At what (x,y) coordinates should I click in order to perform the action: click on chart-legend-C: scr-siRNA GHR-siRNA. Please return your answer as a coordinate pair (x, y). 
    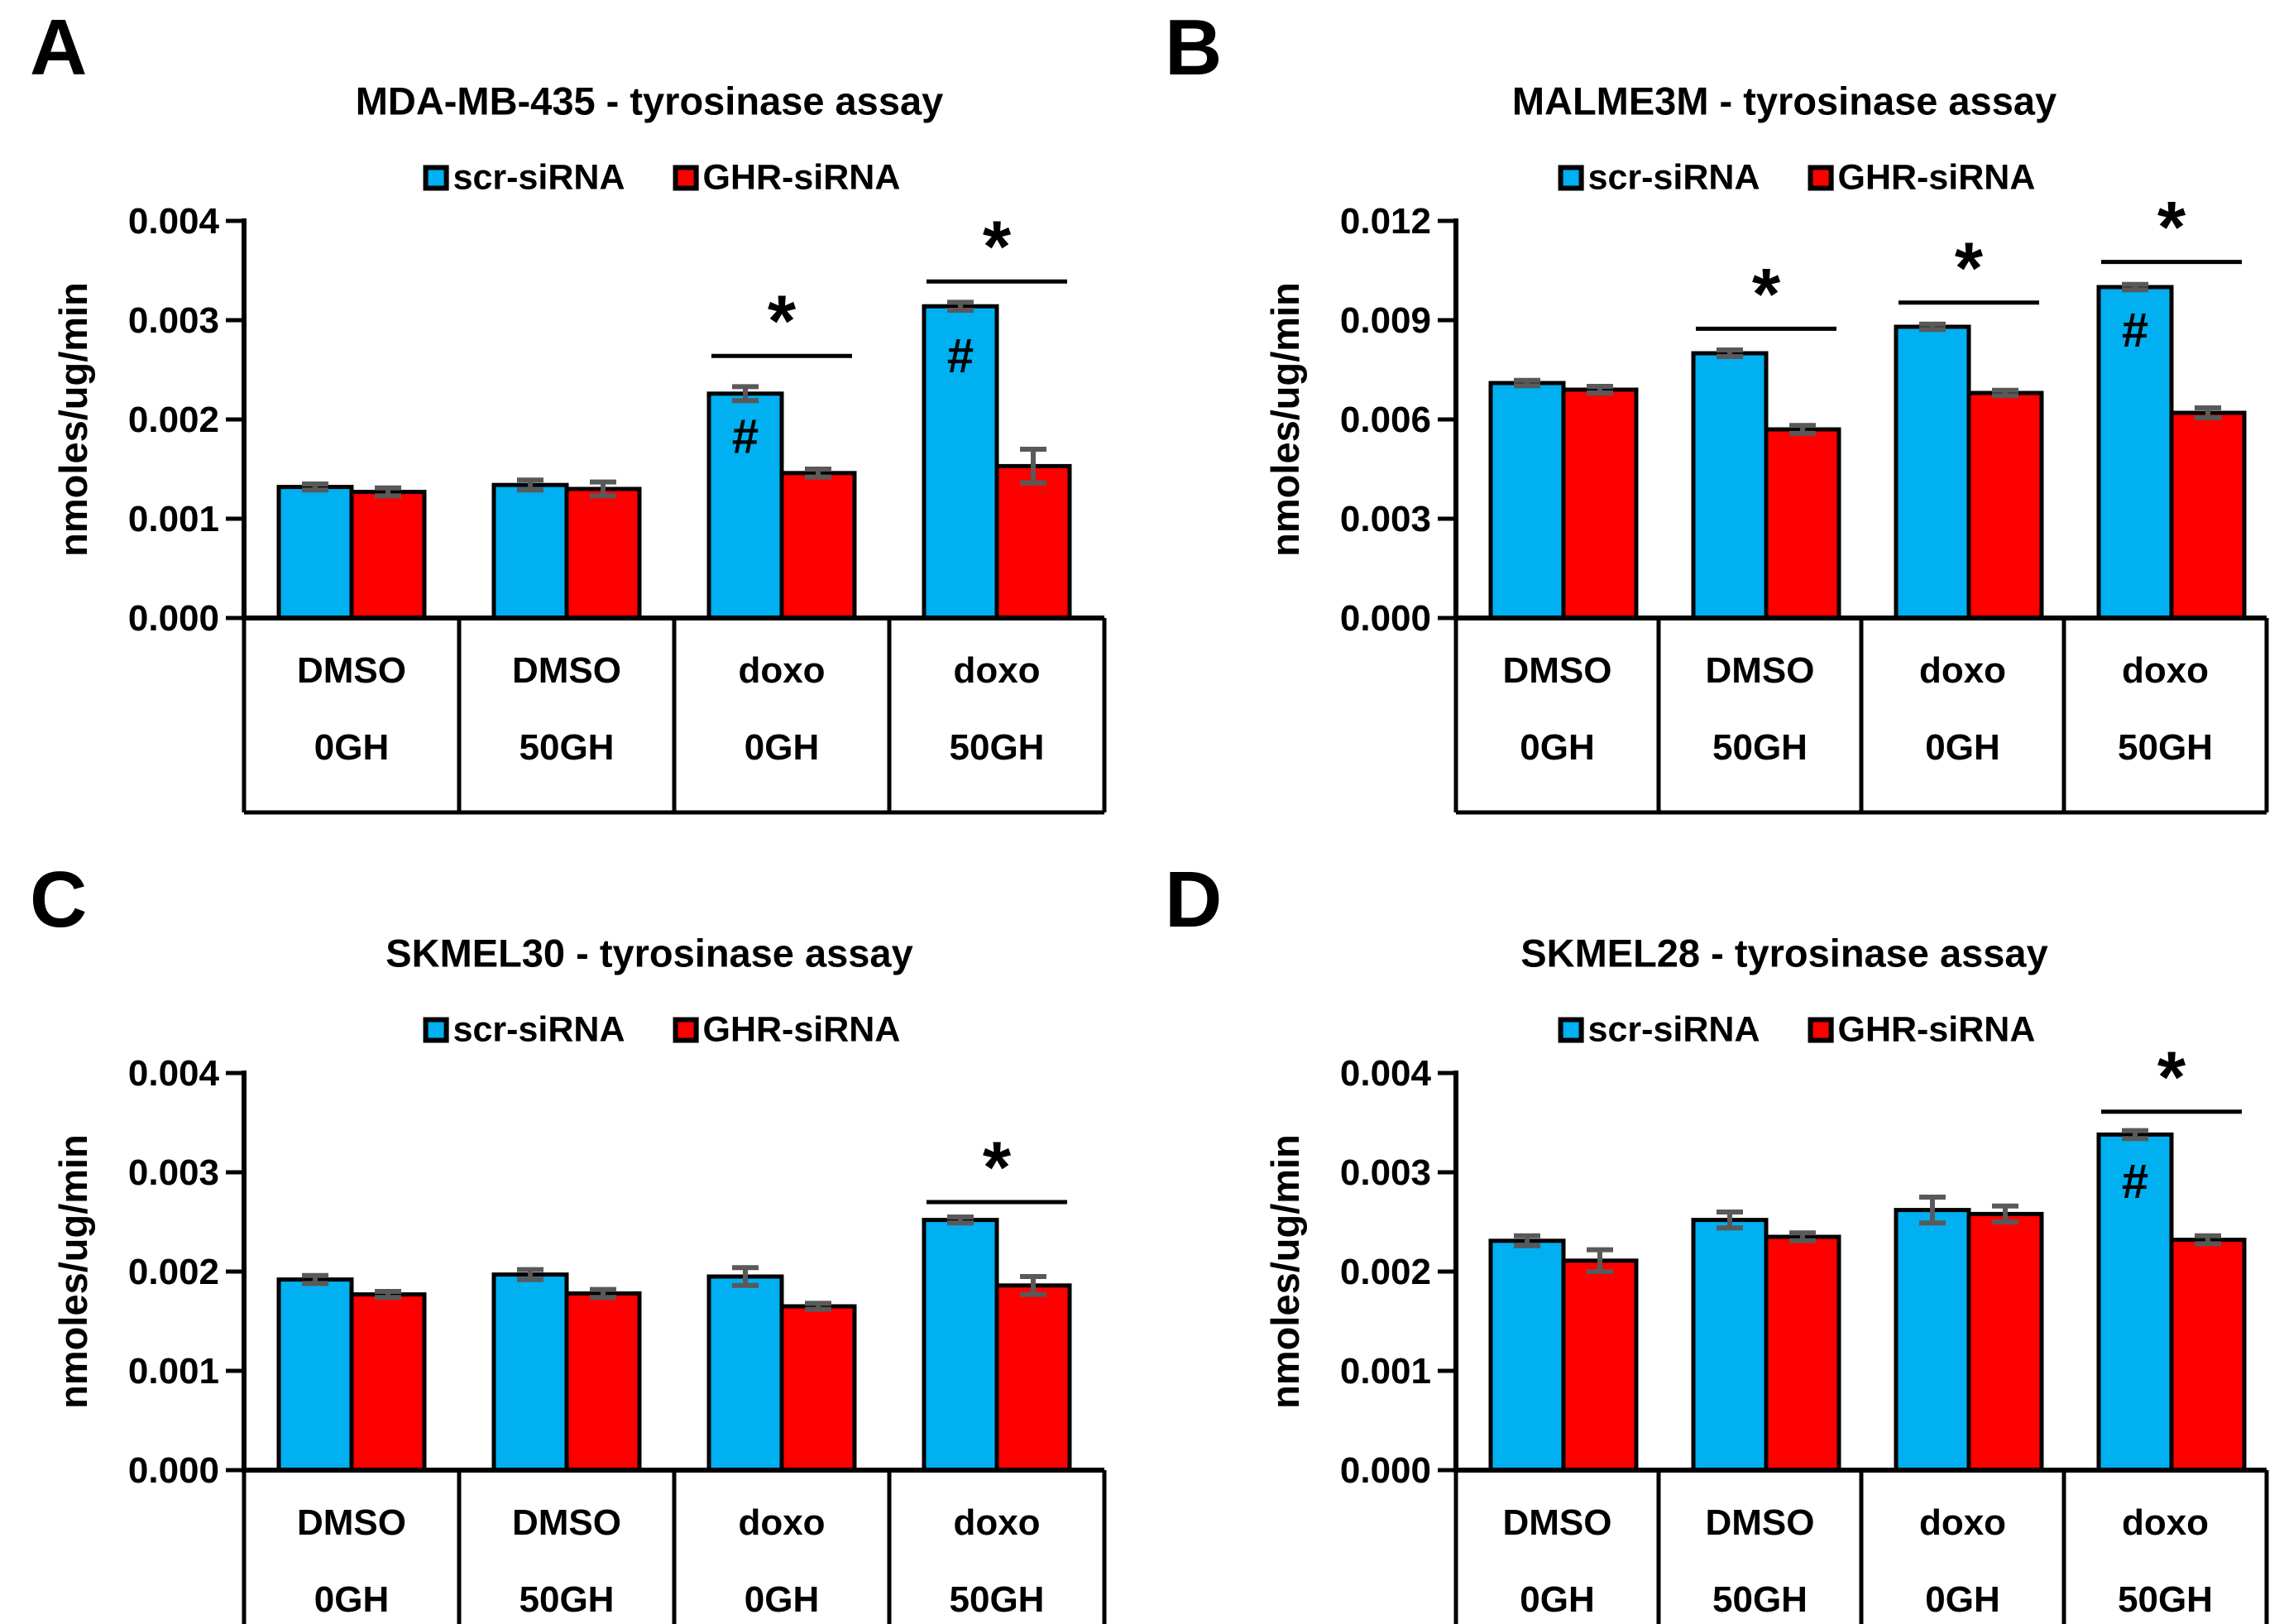
    Looking at the image, I should click on (662, 1030).